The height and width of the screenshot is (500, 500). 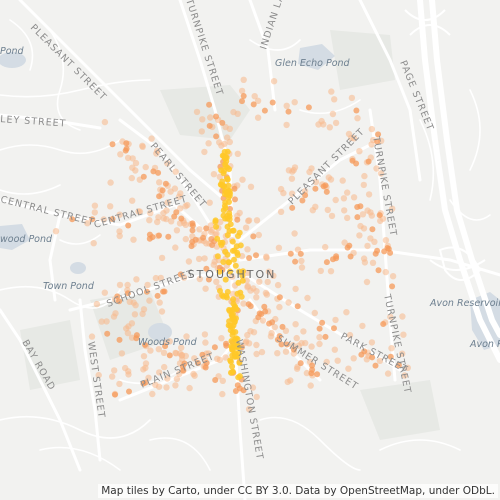 I want to click on highway-interchanges, so click(x=445, y=145).